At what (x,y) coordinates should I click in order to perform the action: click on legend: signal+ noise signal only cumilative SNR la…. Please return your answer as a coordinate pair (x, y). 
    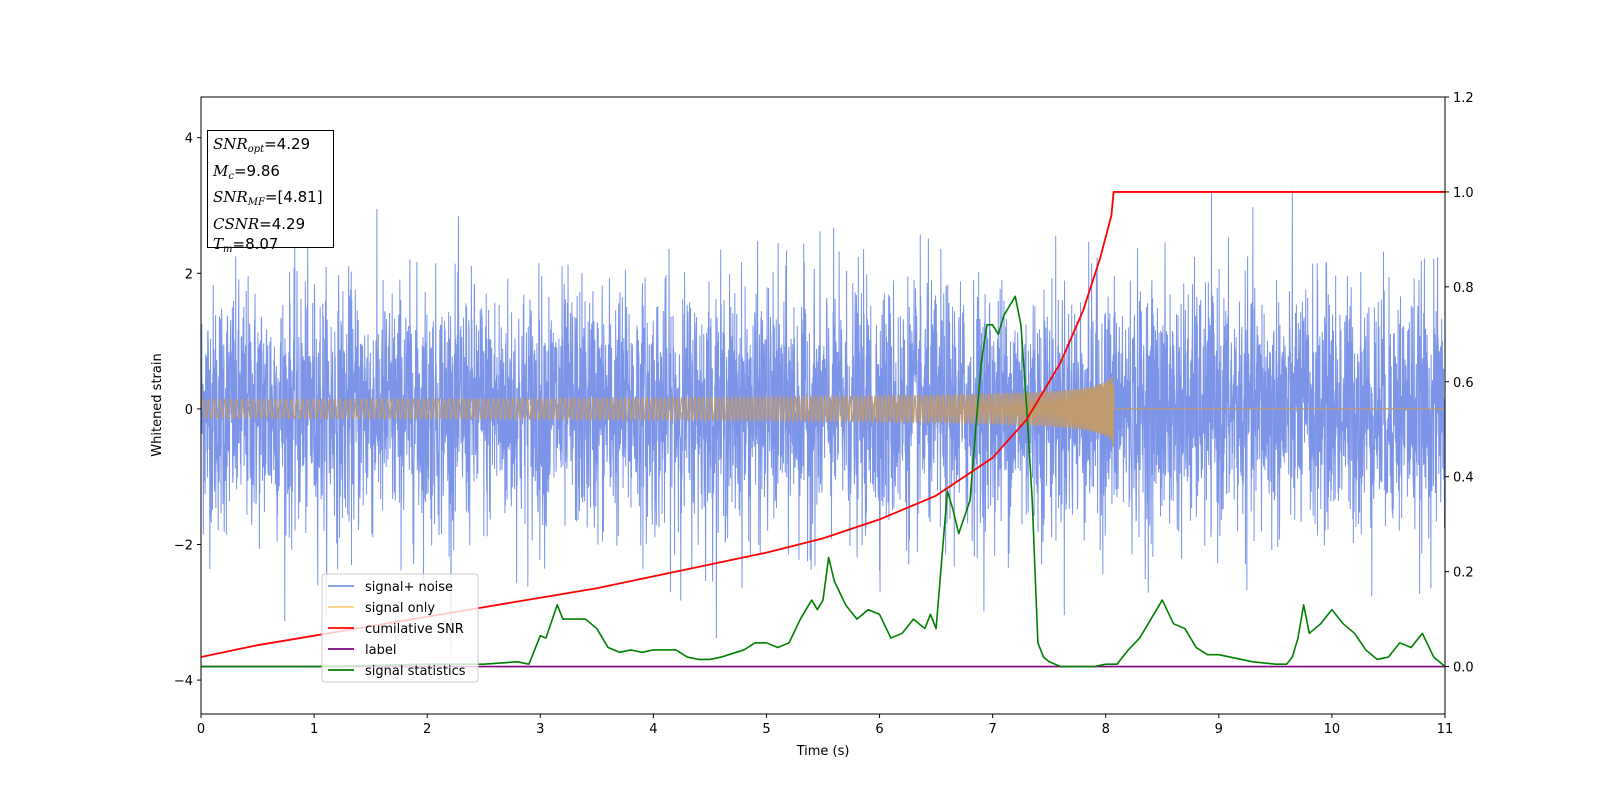
    Looking at the image, I should click on (400, 628).